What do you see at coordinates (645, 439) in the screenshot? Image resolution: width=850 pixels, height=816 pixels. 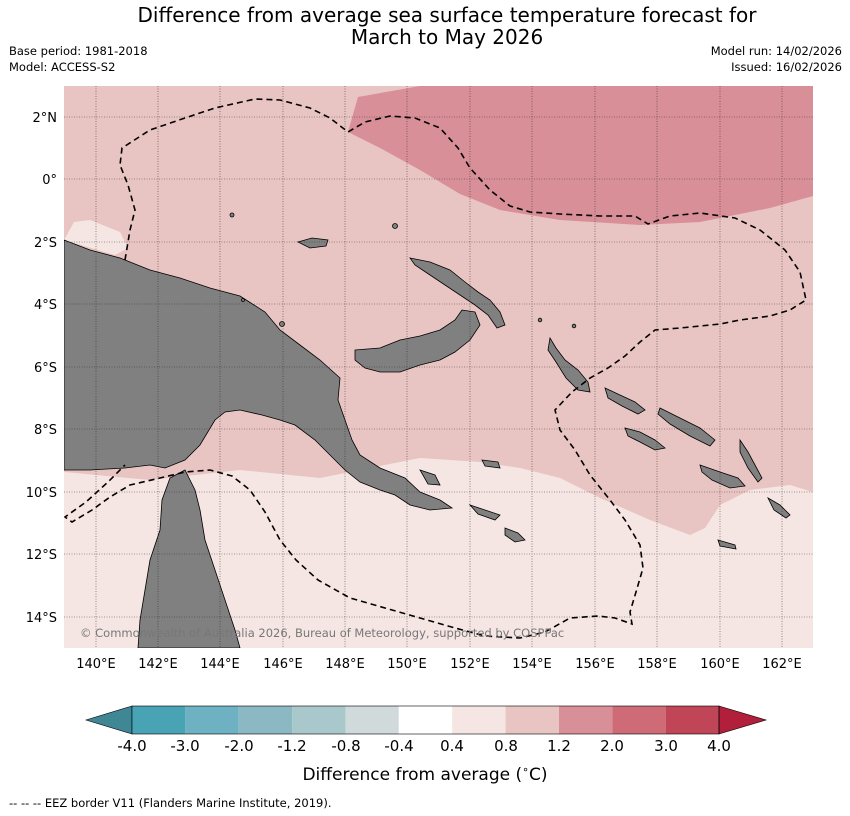 I see `new-georgia-island` at bounding box center [645, 439].